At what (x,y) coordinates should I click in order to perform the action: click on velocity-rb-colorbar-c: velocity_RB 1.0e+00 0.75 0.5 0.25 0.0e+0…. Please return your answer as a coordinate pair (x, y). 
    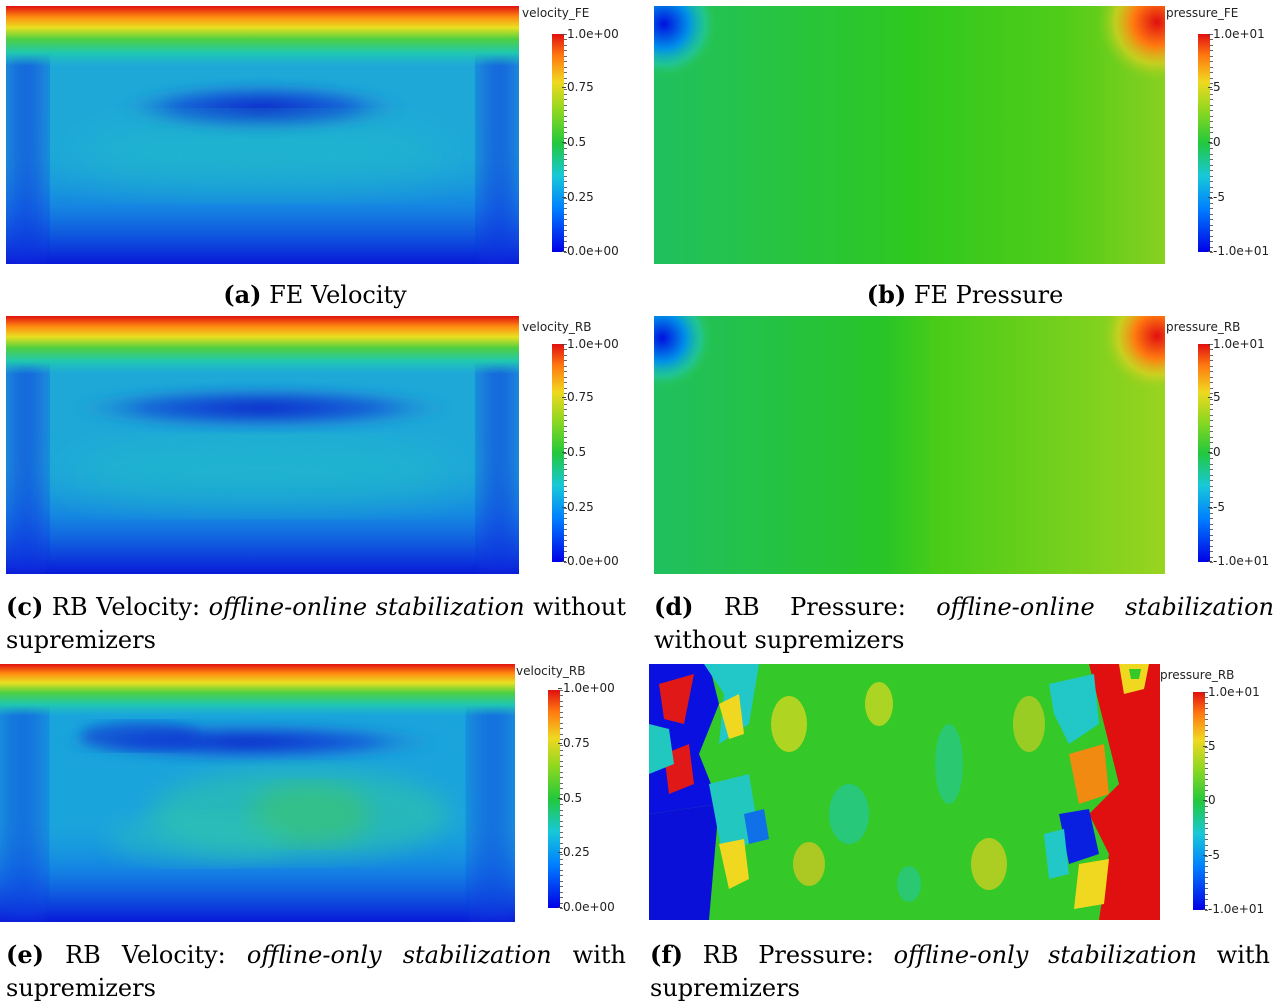
    Looking at the image, I should click on (575, 445).